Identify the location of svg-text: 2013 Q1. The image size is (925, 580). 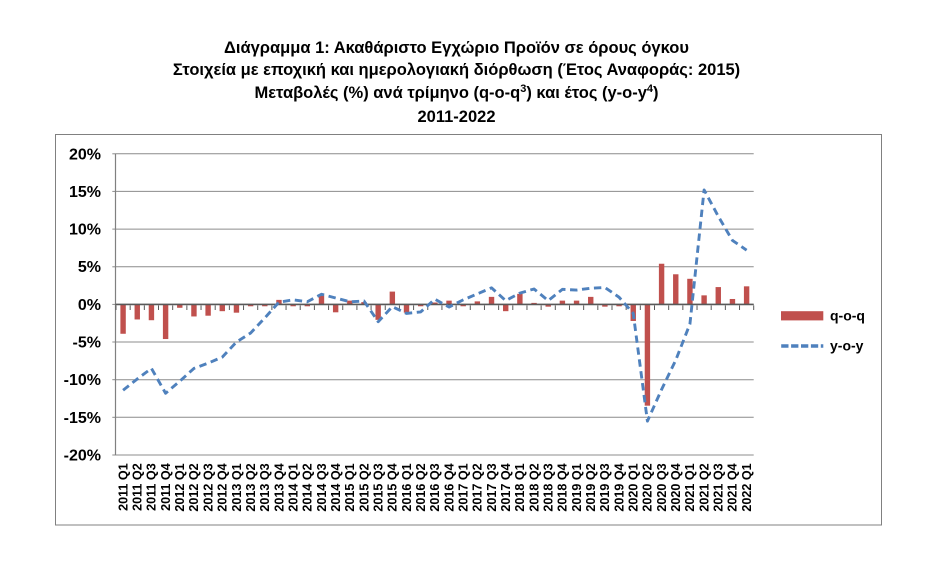
(237, 487).